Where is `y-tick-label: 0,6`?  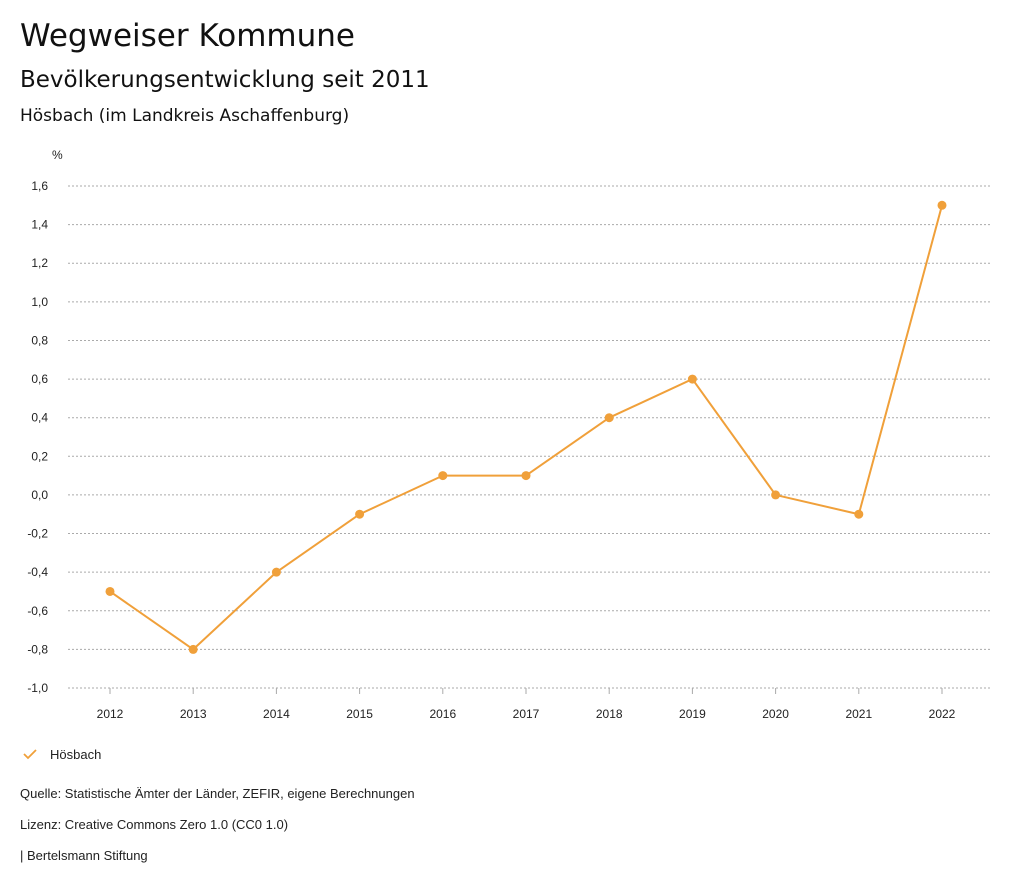
y-tick-label: 0,6 is located at coordinates (39, 379).